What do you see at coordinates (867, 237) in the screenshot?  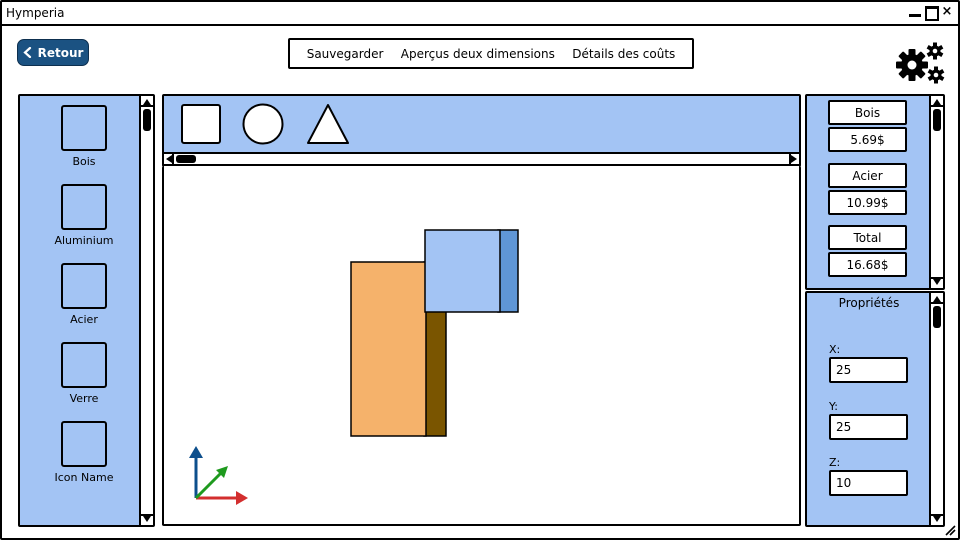 I see `cost-label-total: Total` at bounding box center [867, 237].